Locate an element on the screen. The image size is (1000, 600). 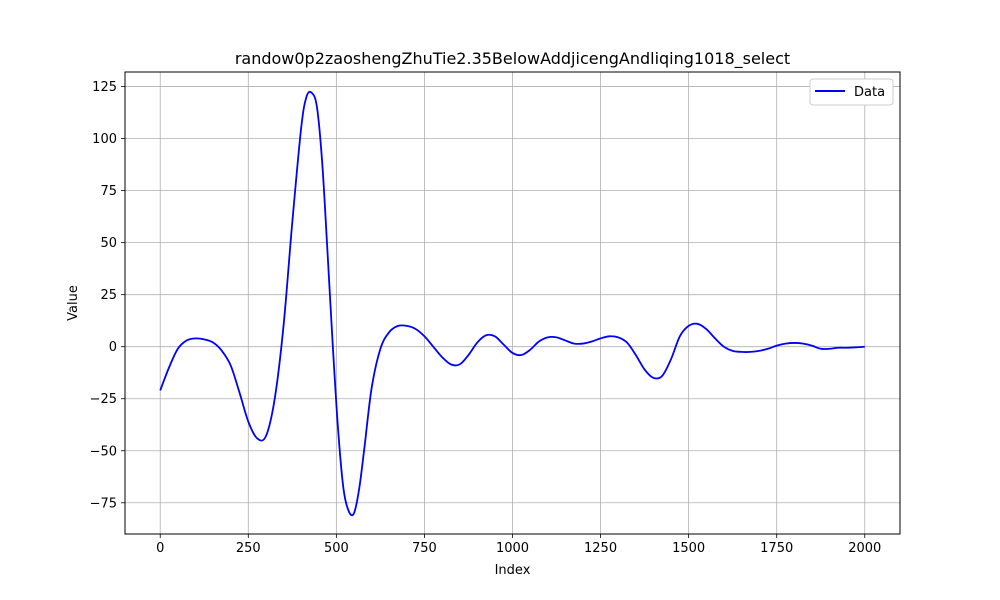
y-tick-label: −25 is located at coordinates (103, 399).